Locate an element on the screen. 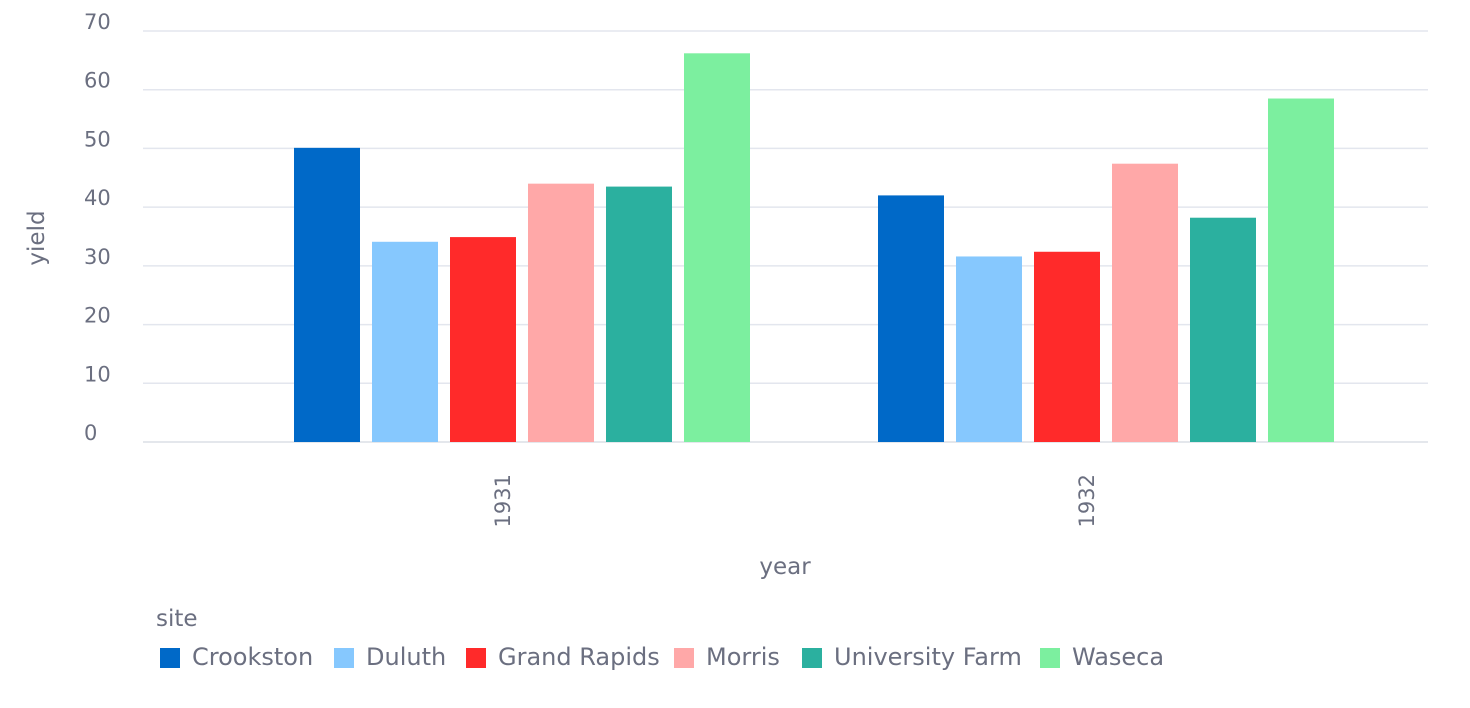 The width and height of the screenshot is (1470, 708). bar-university-farm-1931 is located at coordinates (639, 314).